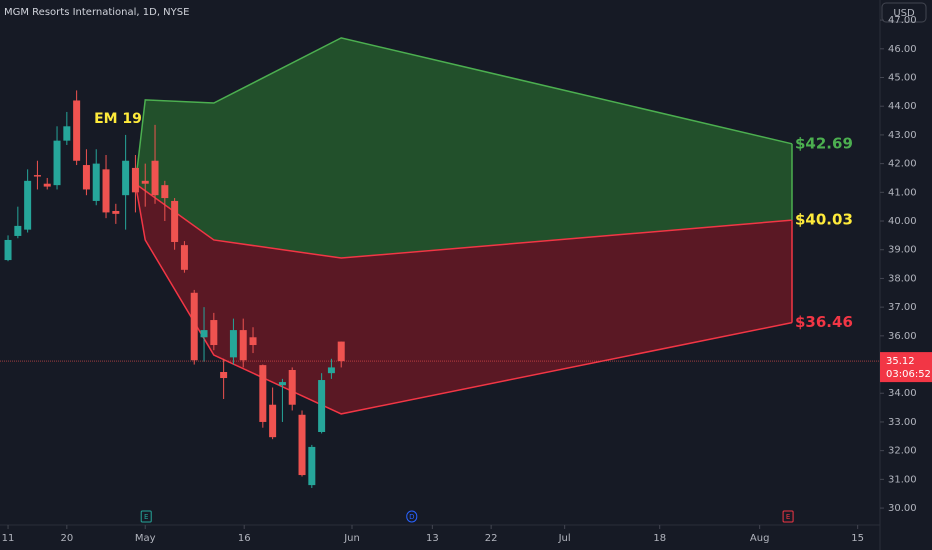  What do you see at coordinates (760, 538) in the screenshot?
I see `x-tick-label: Aug` at bounding box center [760, 538].